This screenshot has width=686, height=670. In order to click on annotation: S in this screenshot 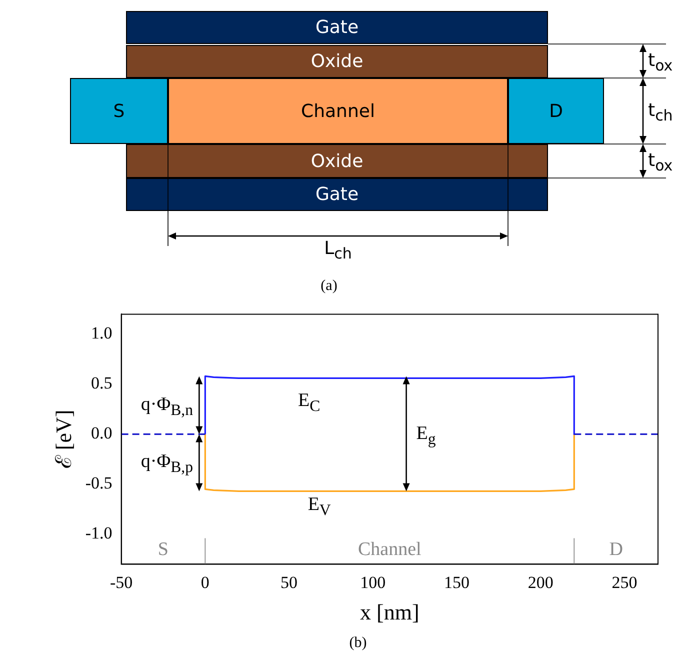, I will do `click(163, 550)`.